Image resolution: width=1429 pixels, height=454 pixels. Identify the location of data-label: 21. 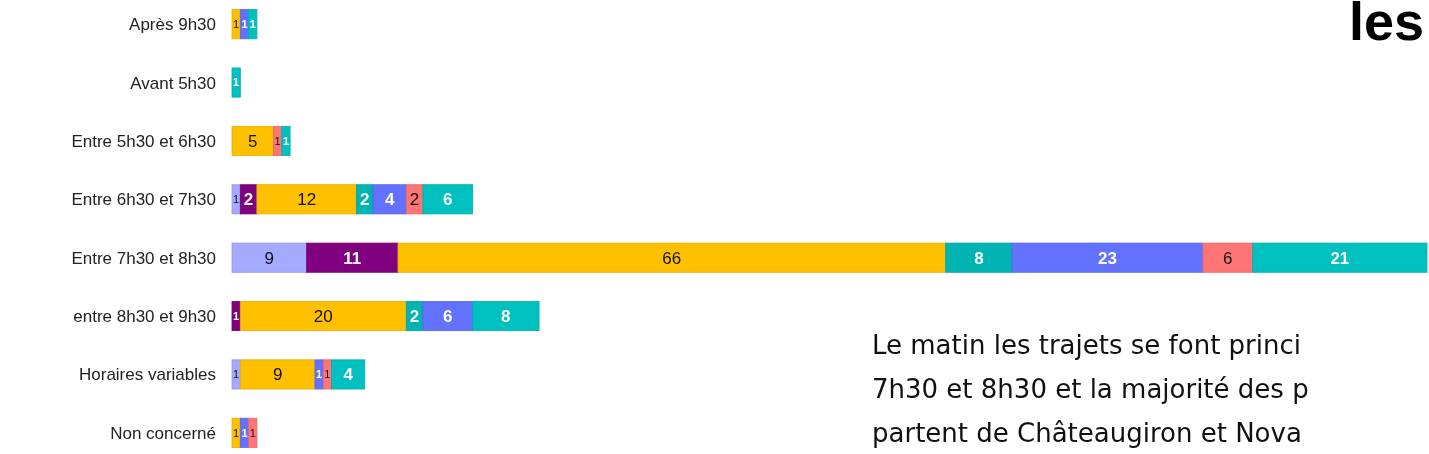
(1340, 258).